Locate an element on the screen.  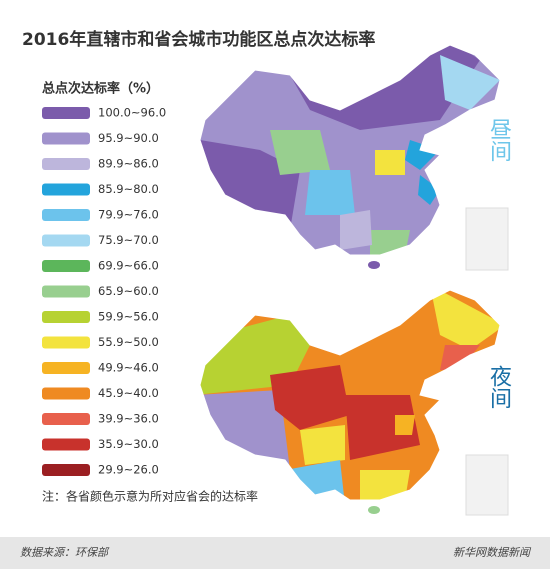
footer-bar is located at coordinates (275, 553).